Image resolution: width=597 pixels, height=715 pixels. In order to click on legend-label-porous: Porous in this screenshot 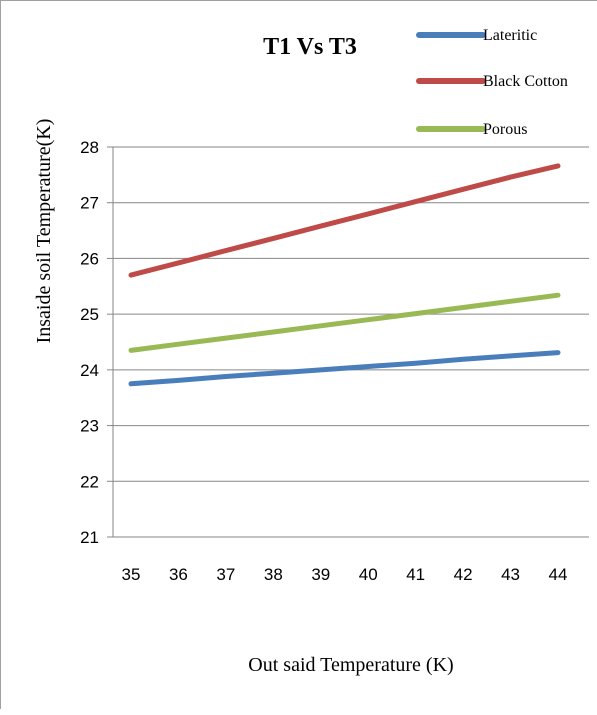, I will do `click(505, 129)`.